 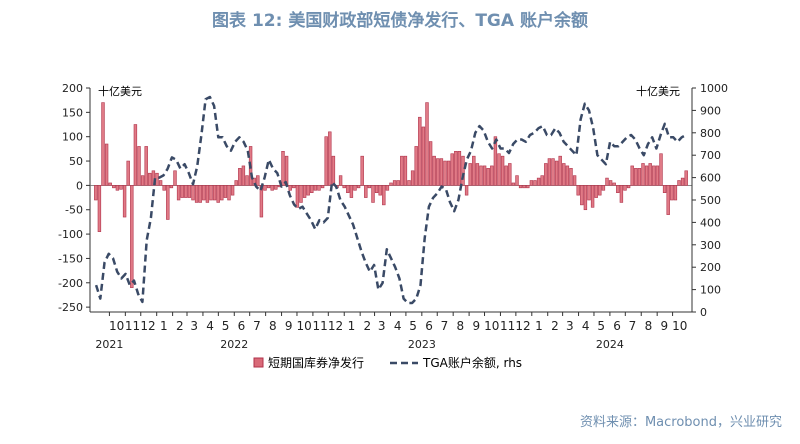 What do you see at coordinates (710, 155) in the screenshot?
I see `right-tick-label: 700` at bounding box center [710, 155].